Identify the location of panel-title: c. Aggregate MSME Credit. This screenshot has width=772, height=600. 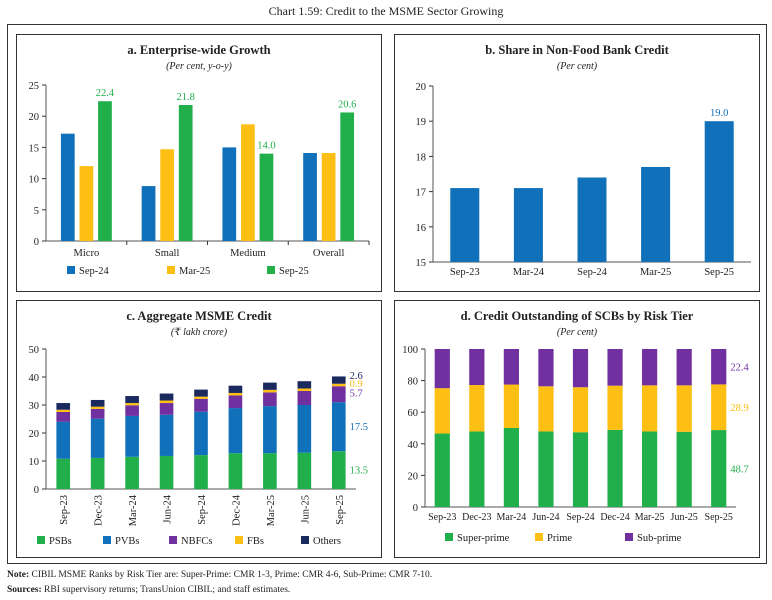
(199, 316).